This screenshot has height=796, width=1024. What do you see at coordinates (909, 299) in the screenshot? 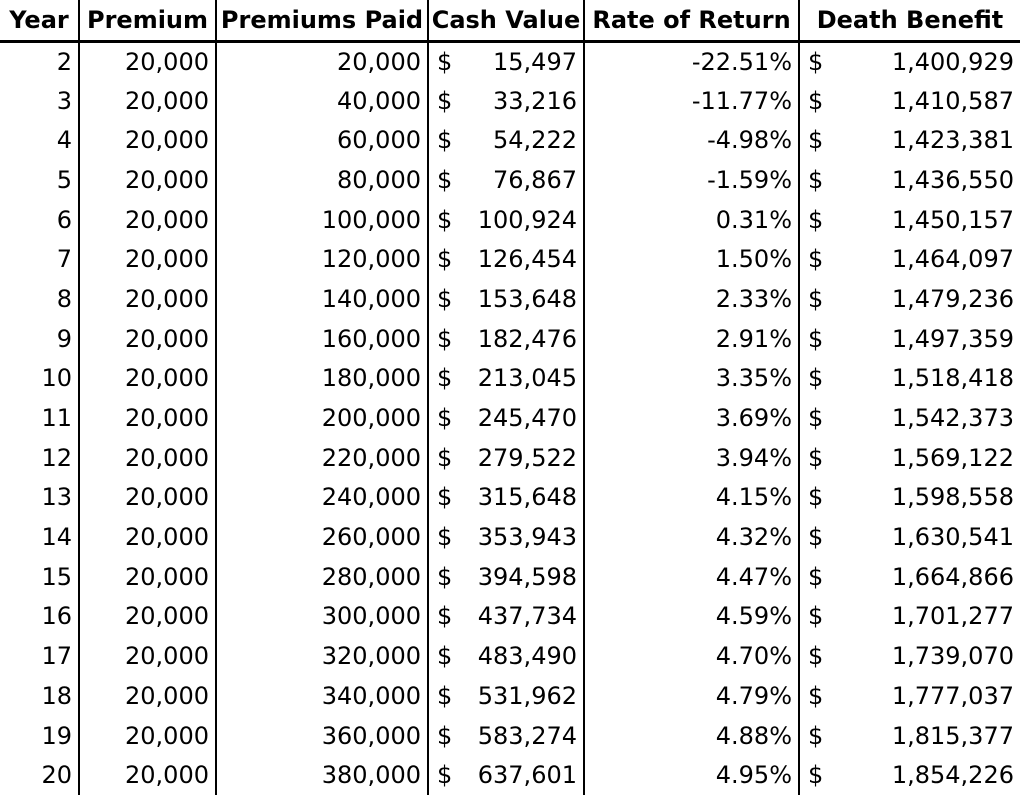
I see `cell-death-benefit: $1,479,236` at bounding box center [909, 299].